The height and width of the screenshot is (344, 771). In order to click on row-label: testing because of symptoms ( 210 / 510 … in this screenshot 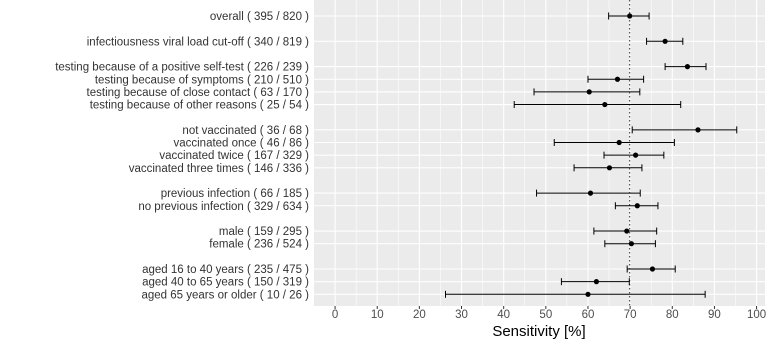, I will do `click(202, 80)`.